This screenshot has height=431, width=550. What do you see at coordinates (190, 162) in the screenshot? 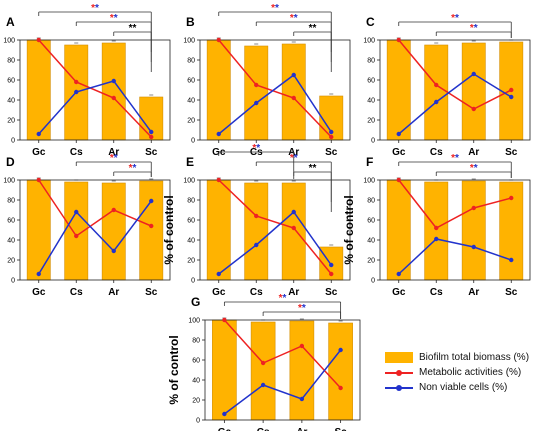
I see `panel-letter: E` at bounding box center [190, 162].